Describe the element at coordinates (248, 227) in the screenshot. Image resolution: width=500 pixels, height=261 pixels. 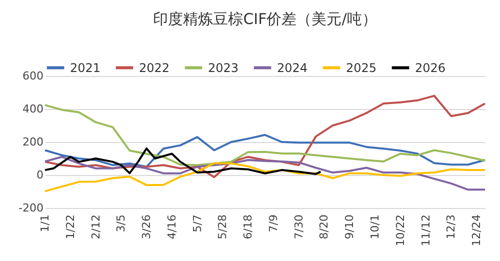
I see `x-tick-label: 6/18` at that location.